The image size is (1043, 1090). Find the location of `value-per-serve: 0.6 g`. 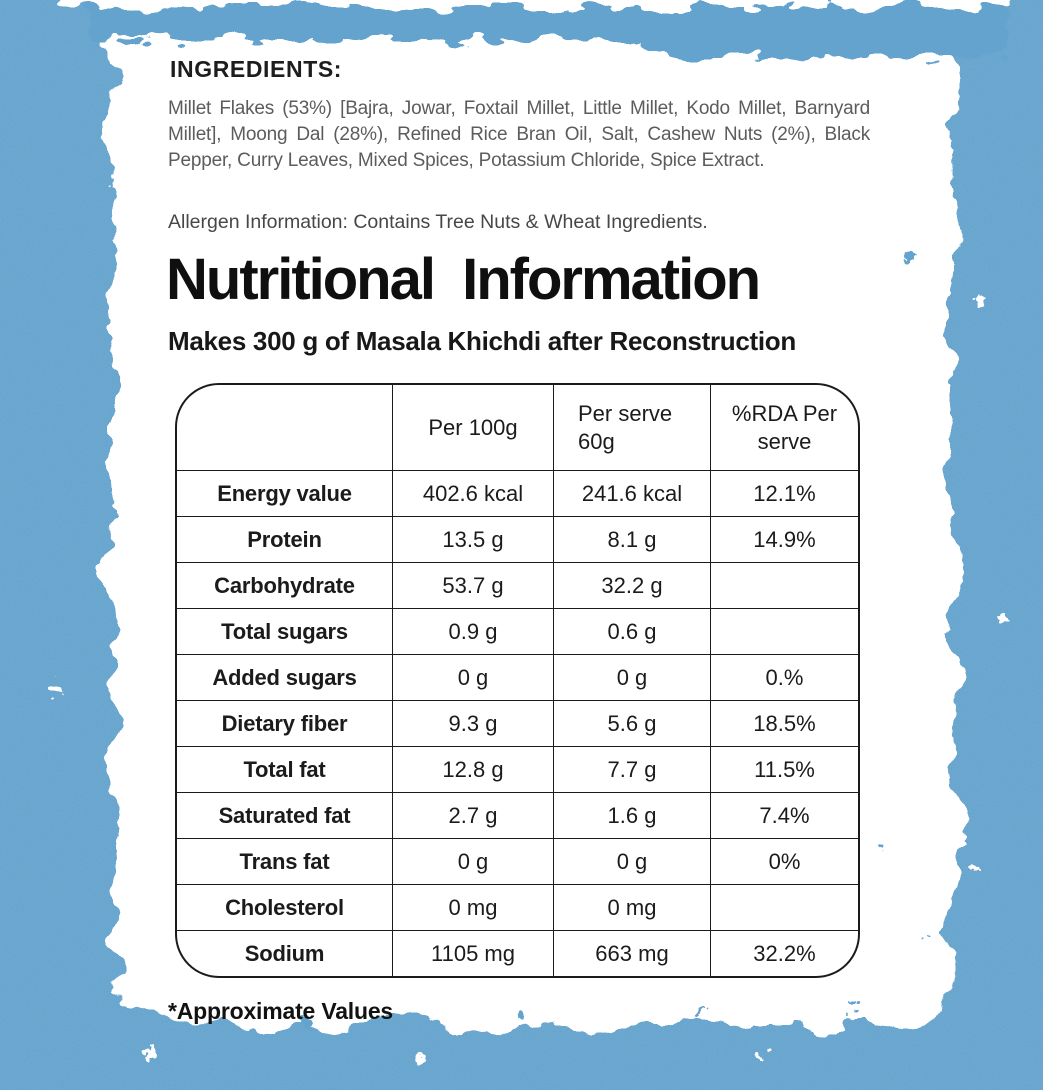

value-per-serve: 0.6 g is located at coordinates (631, 631).